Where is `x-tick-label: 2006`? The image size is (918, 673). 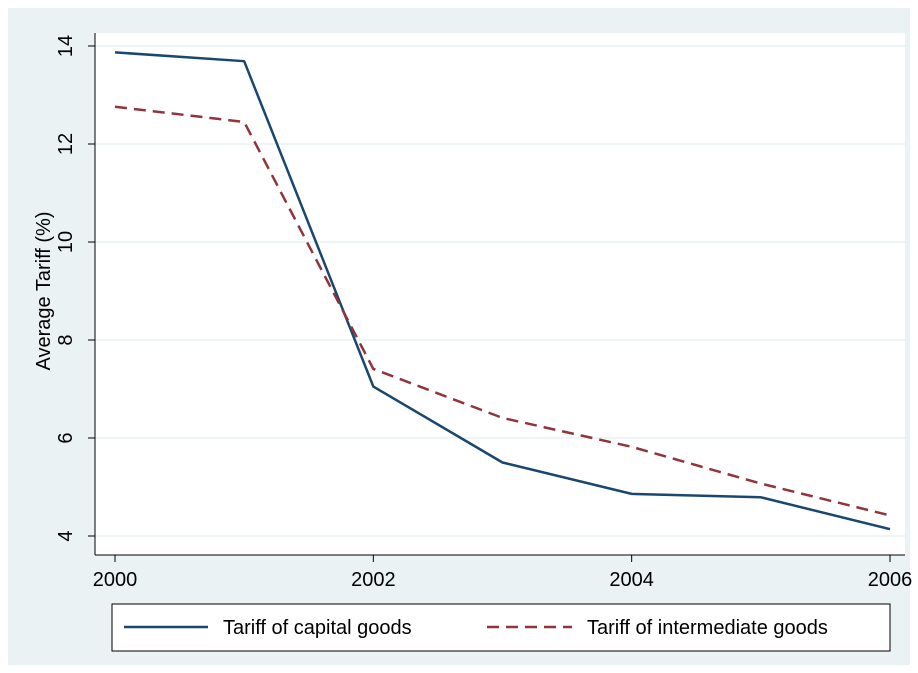 x-tick-label: 2006 is located at coordinates (890, 580).